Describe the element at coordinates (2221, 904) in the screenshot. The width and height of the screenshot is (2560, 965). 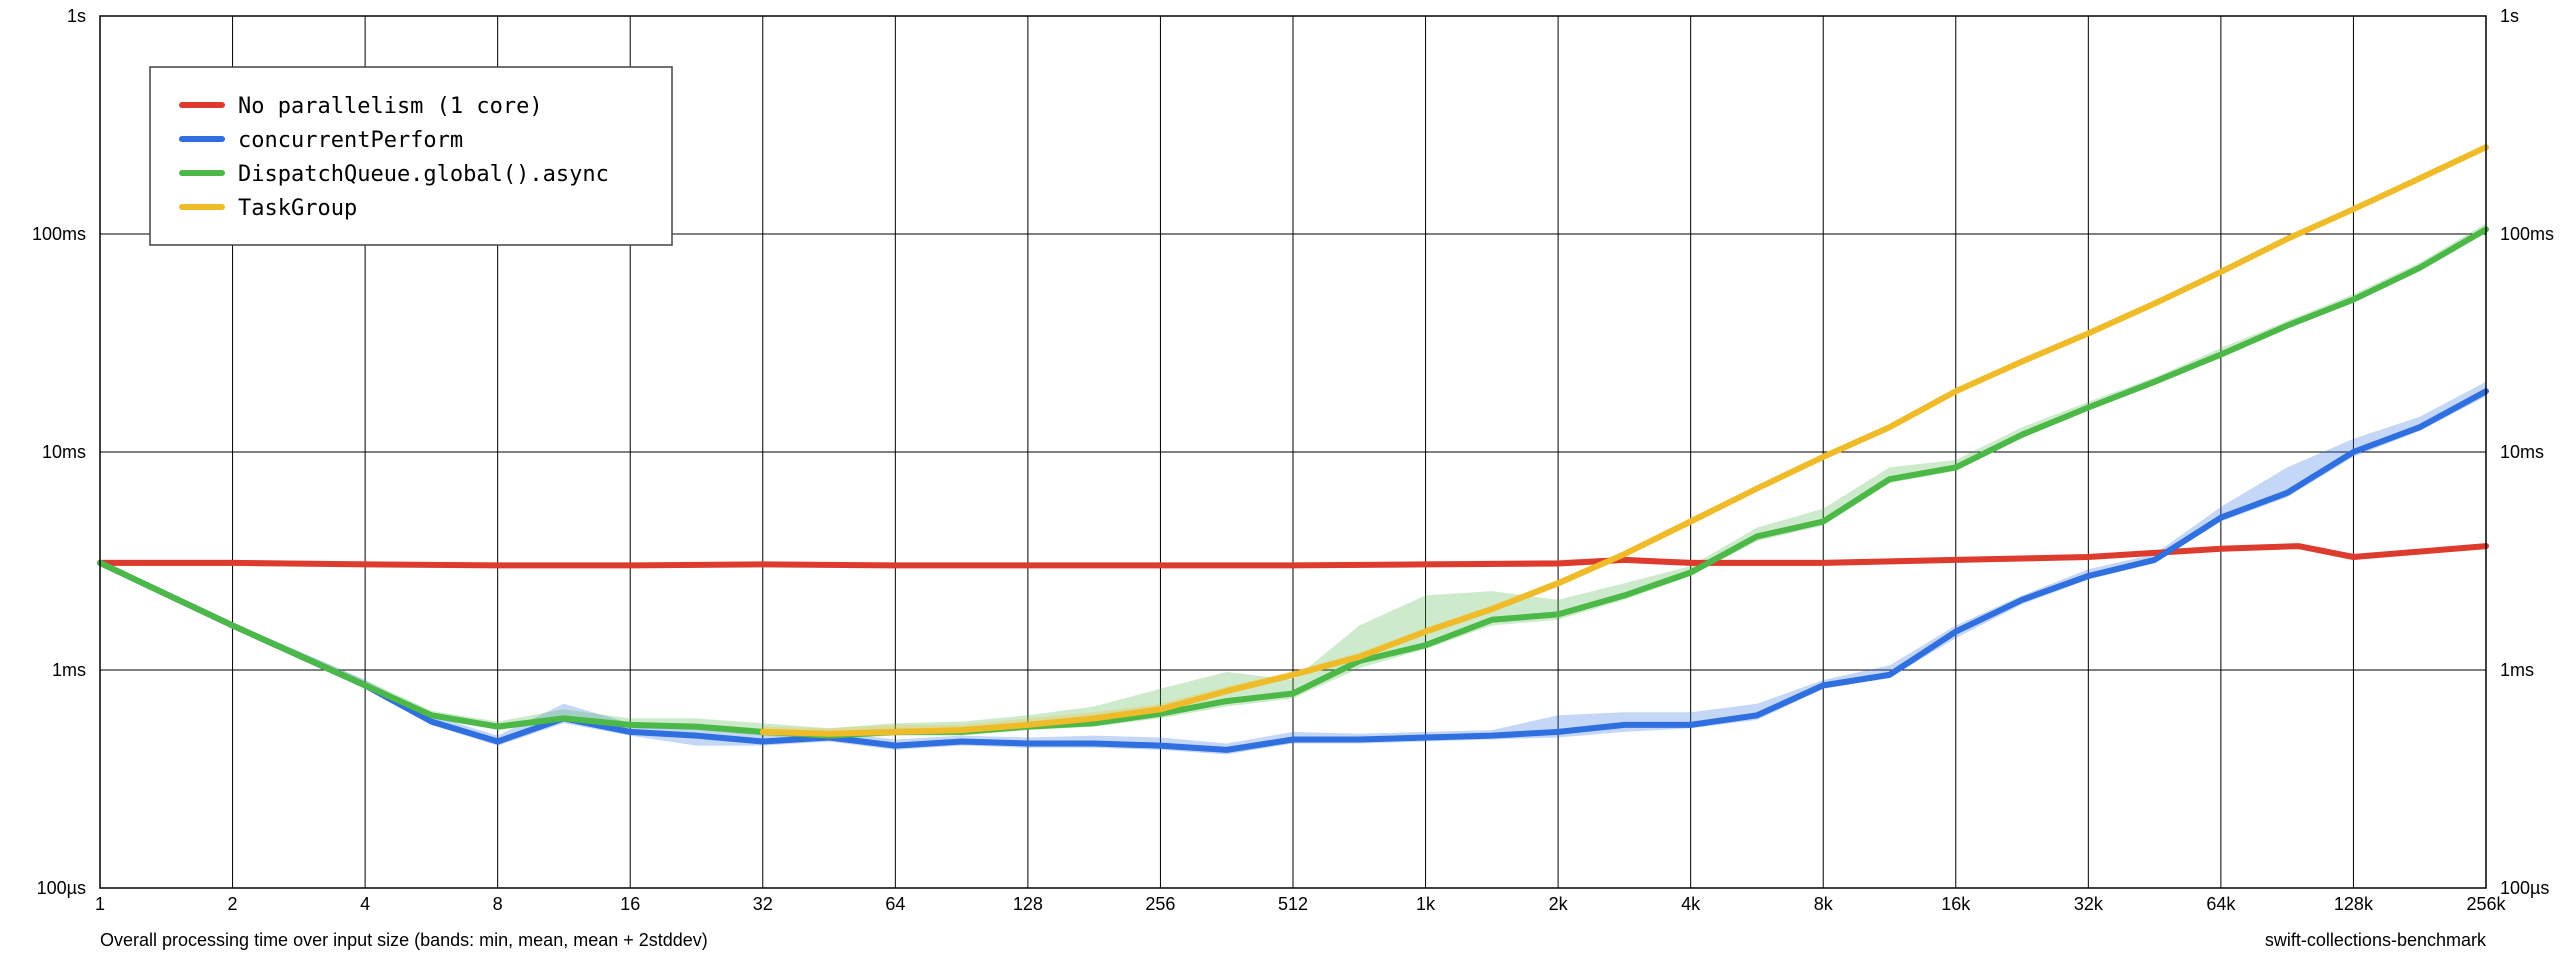
I see `x-tick-label: 64k` at that location.